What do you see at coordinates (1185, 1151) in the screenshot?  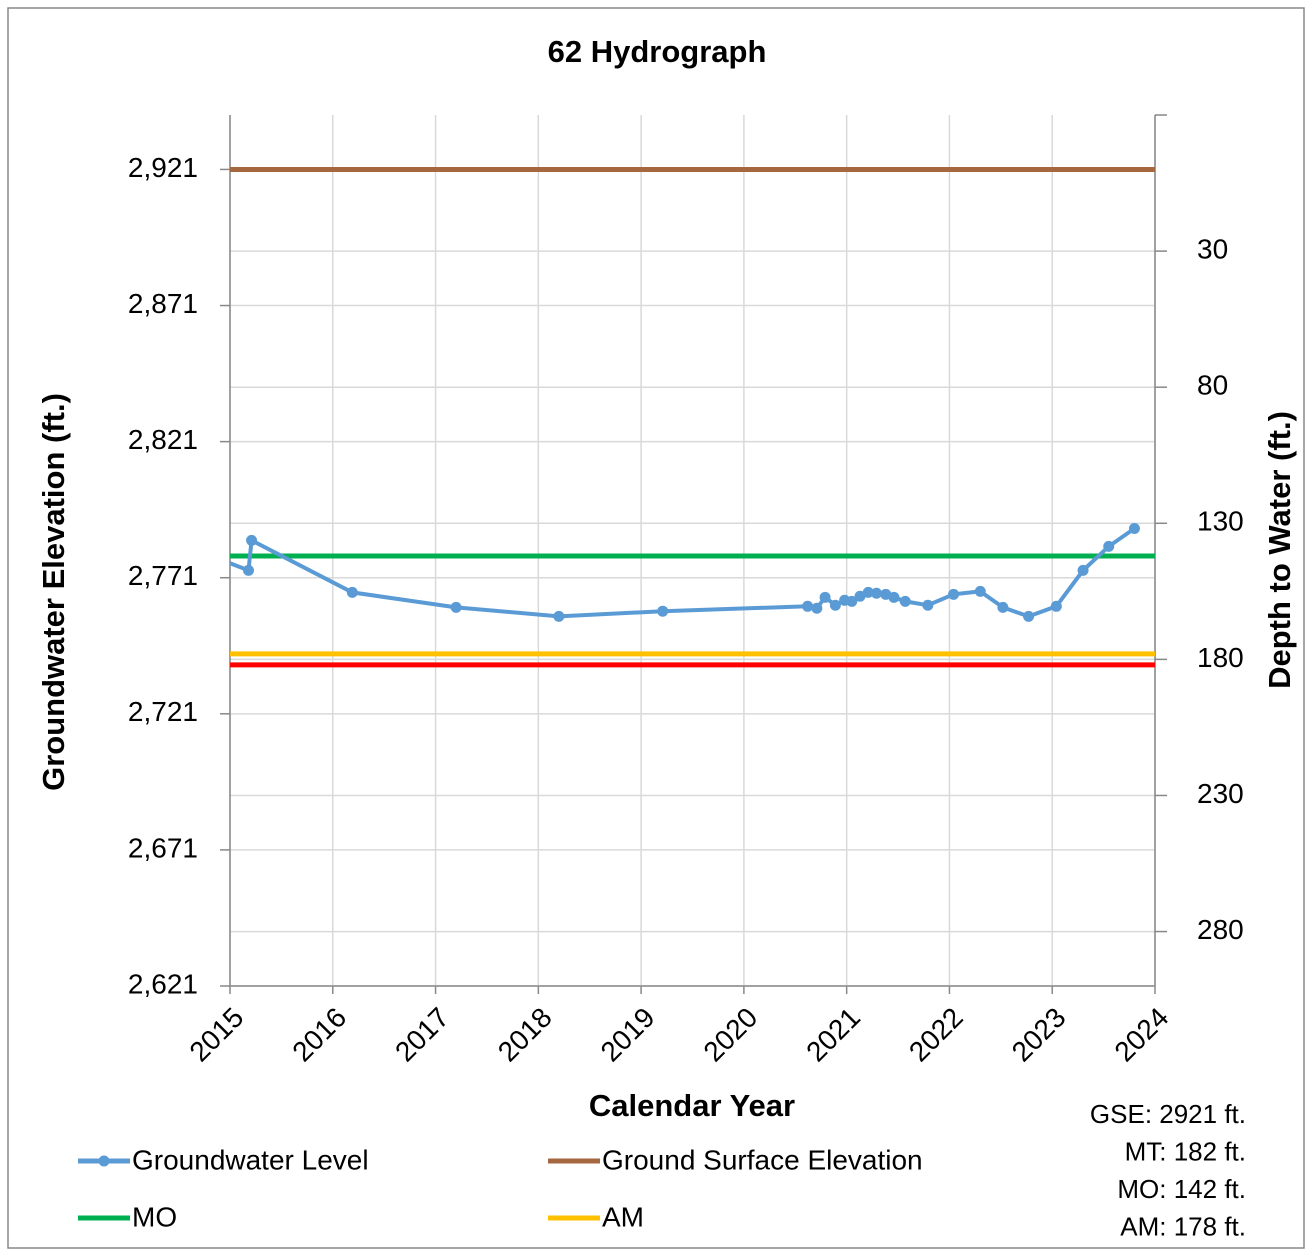 I see `annotation: MT: 182 ft.` at bounding box center [1185, 1151].